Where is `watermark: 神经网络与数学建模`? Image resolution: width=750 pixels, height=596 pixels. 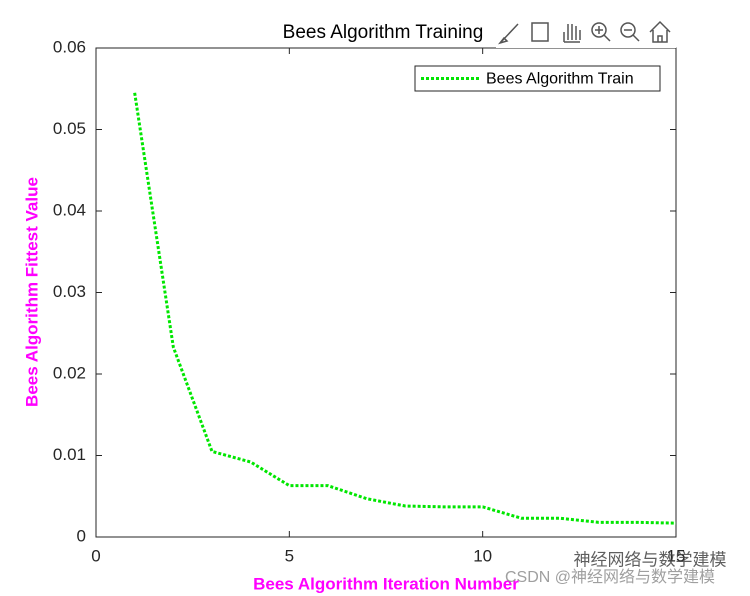 watermark: 神经网络与数学建模 is located at coordinates (650, 559).